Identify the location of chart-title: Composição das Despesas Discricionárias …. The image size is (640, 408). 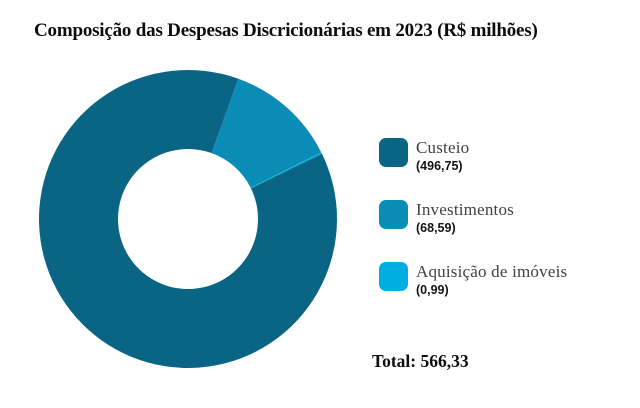
(286, 30).